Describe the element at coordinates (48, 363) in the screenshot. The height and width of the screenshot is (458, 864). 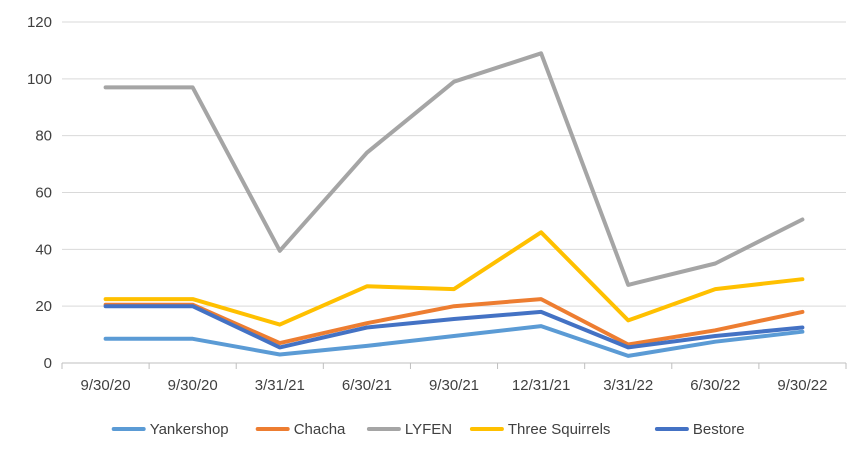
I see `y-tick-label: 0` at that location.